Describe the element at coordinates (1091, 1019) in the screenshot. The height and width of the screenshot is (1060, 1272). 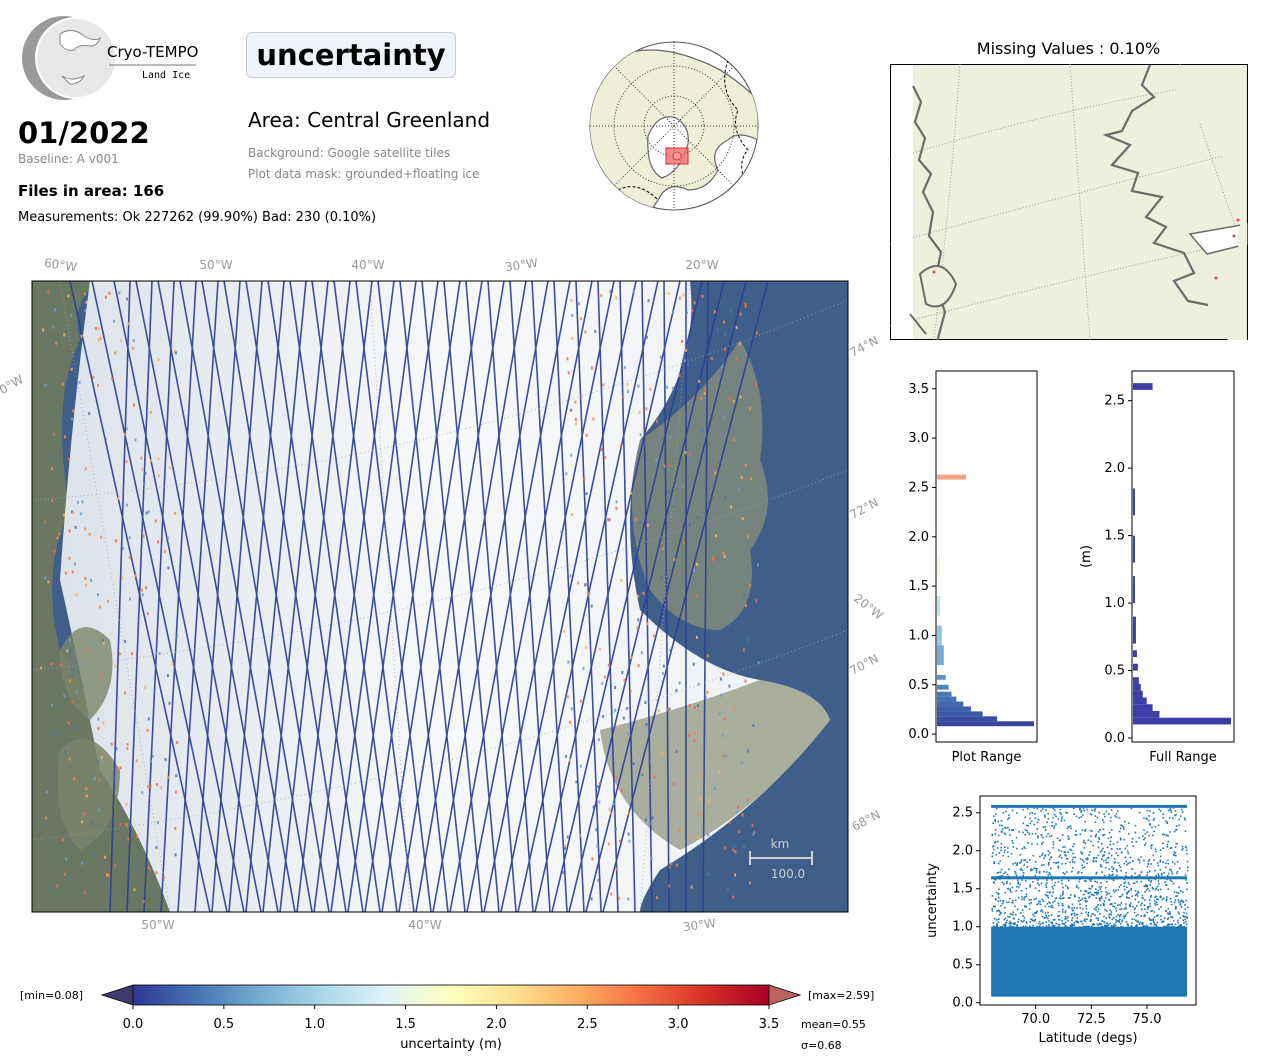
I see `scatter-xtick-label: 72.5` at that location.